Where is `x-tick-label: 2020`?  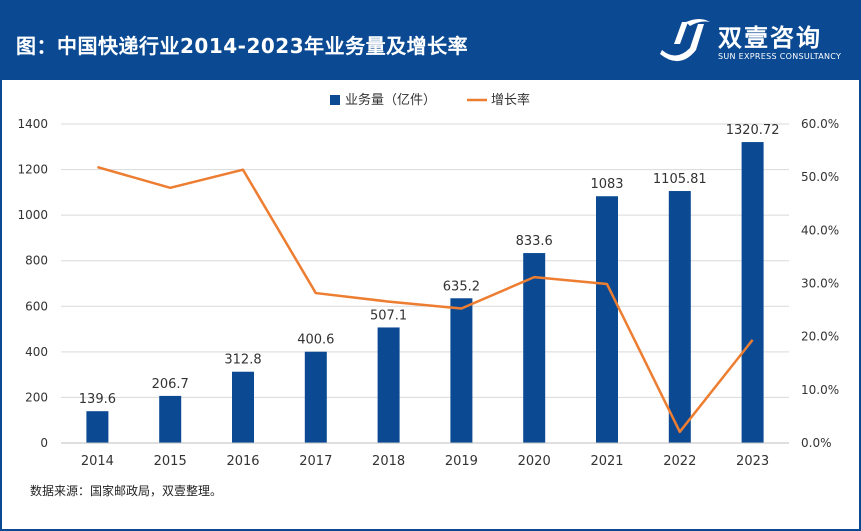
x-tick-label: 2020 is located at coordinates (534, 461).